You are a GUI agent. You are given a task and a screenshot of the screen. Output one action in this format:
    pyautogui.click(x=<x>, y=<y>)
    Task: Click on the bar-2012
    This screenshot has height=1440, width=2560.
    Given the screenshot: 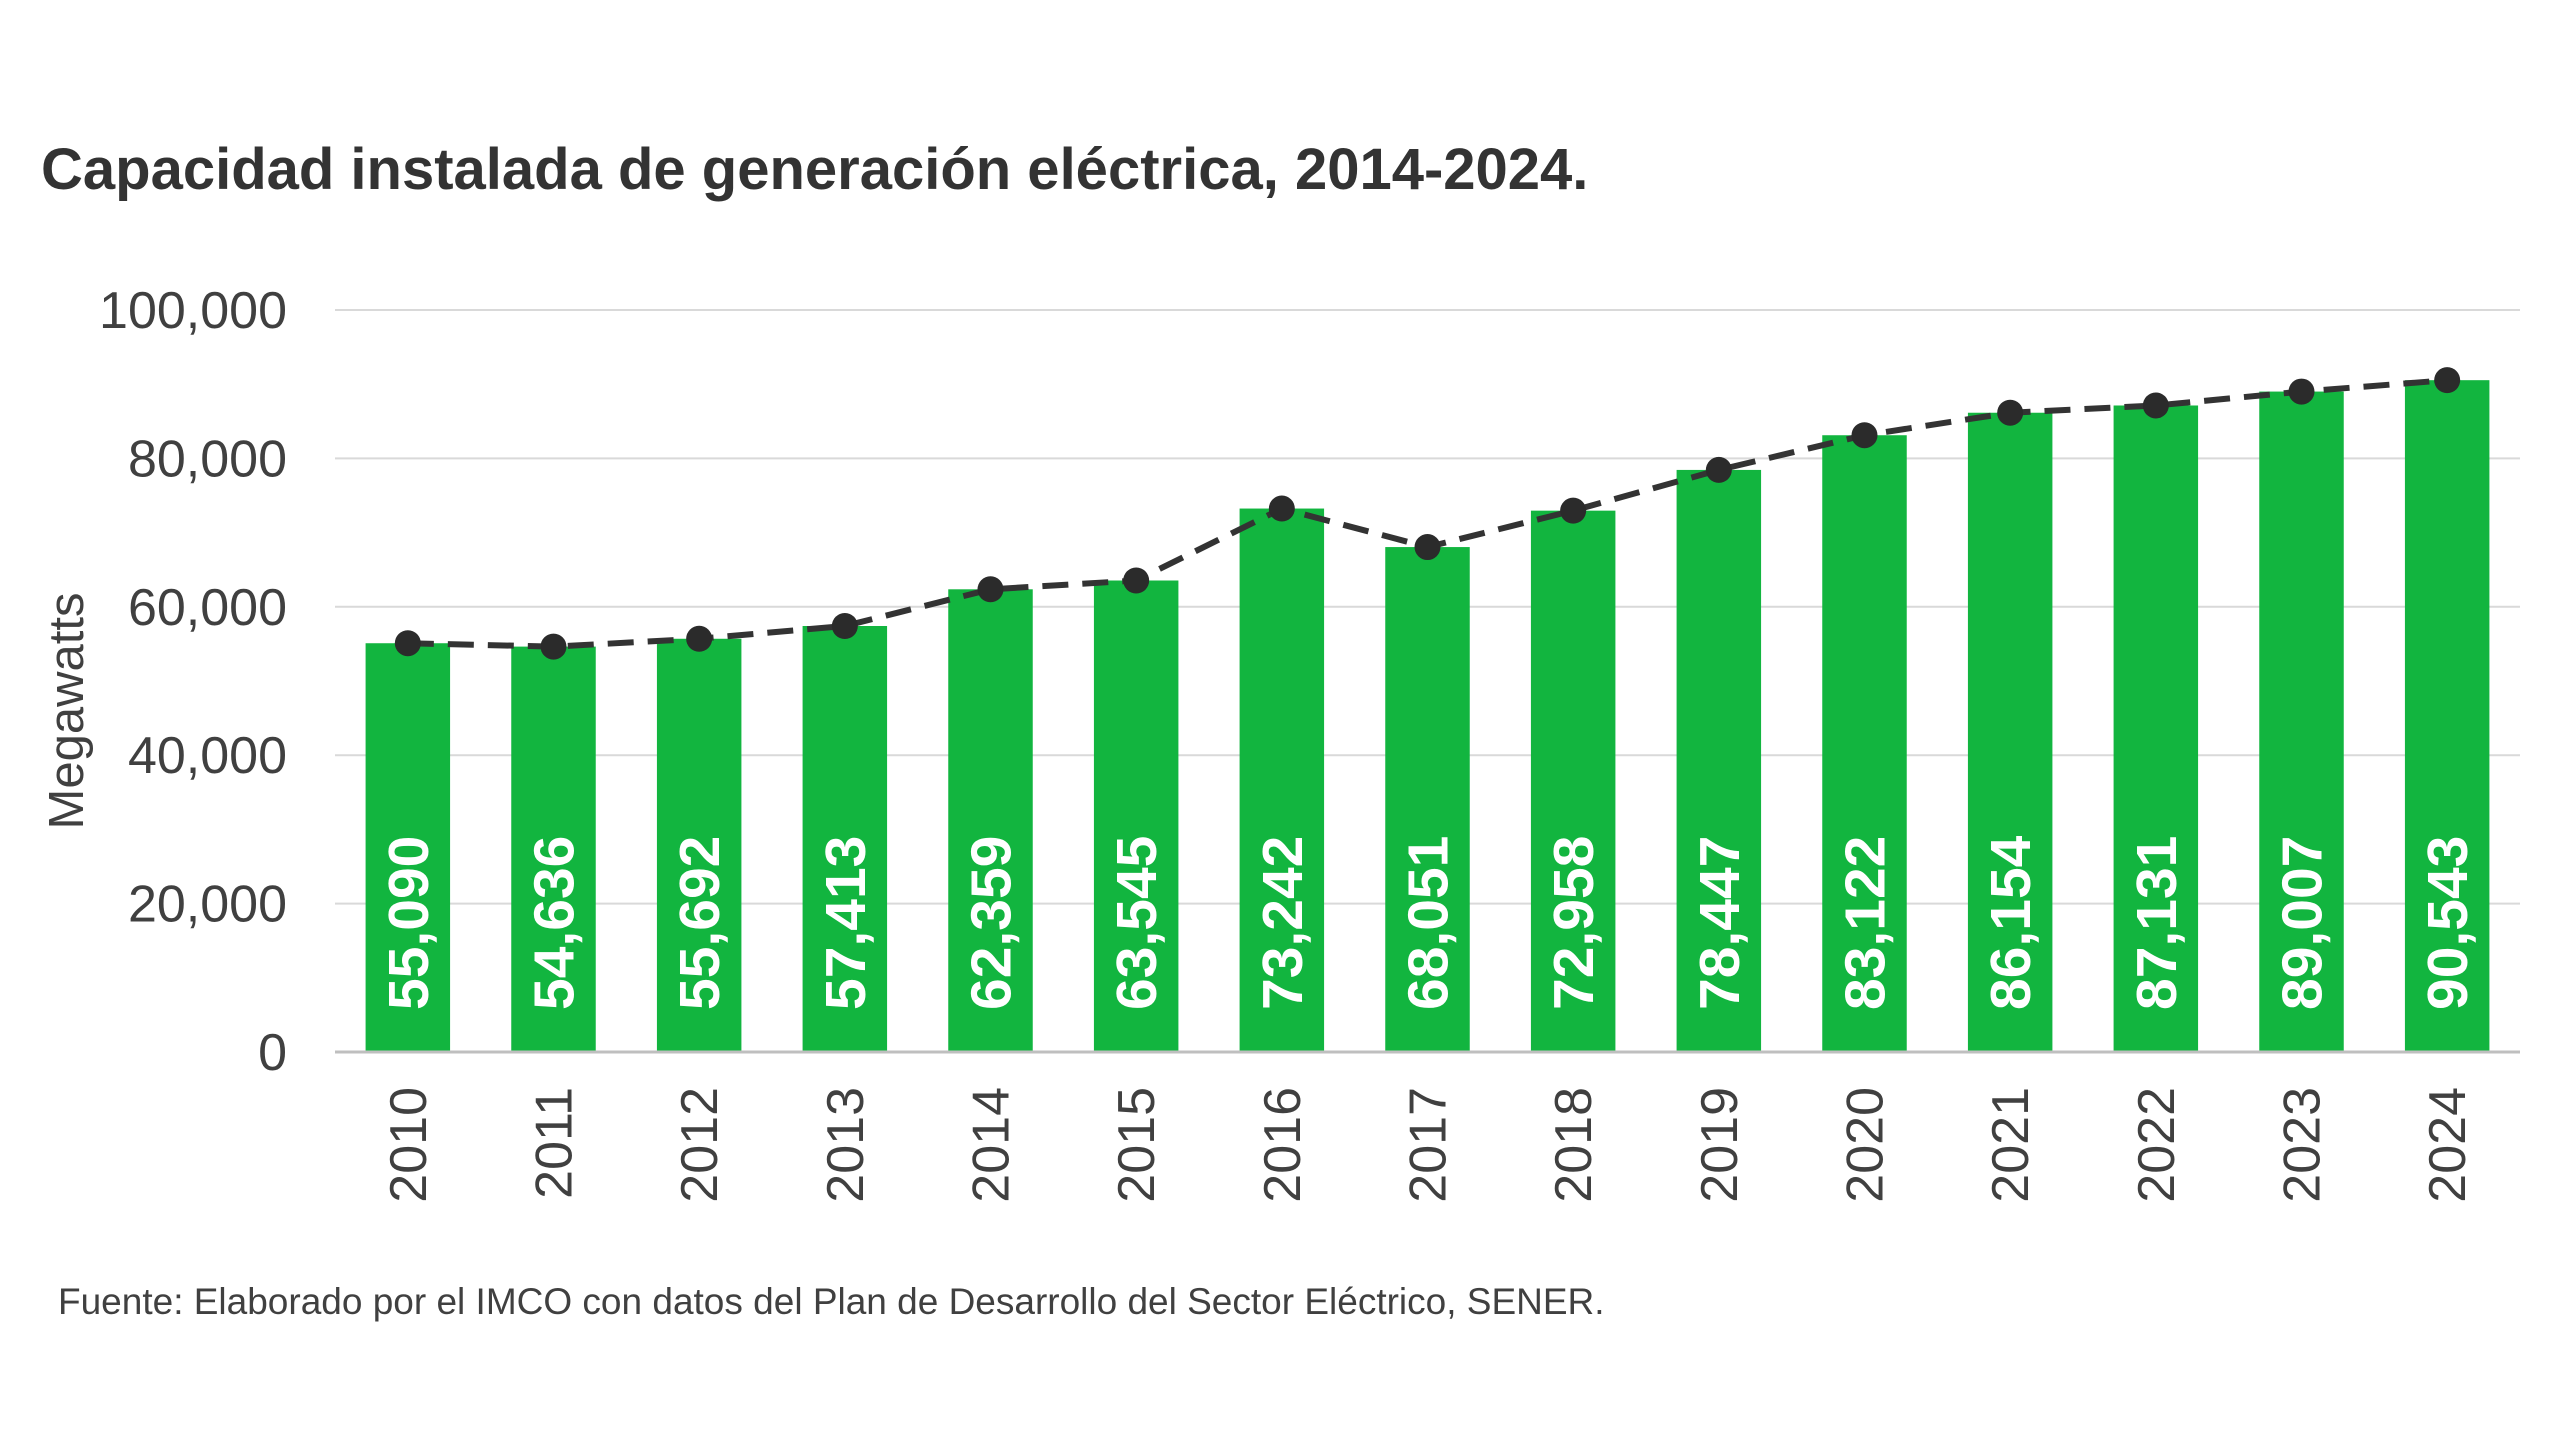 What is the action you would take?
    pyautogui.click(x=699, y=845)
    